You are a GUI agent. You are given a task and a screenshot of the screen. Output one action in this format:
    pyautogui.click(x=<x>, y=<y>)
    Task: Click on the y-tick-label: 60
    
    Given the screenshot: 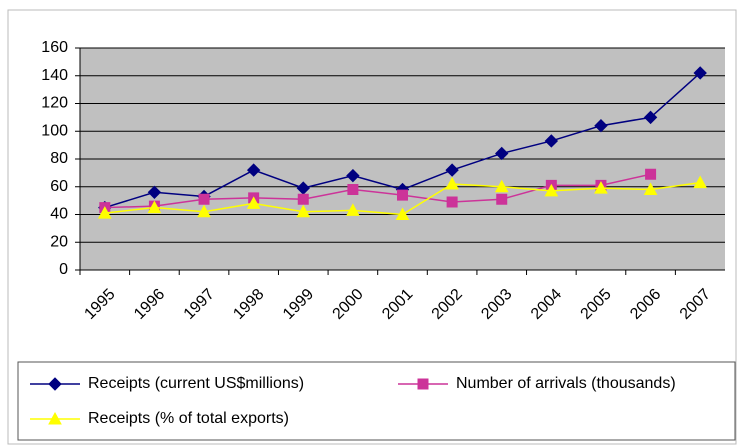 What is the action you would take?
    pyautogui.click(x=59, y=186)
    